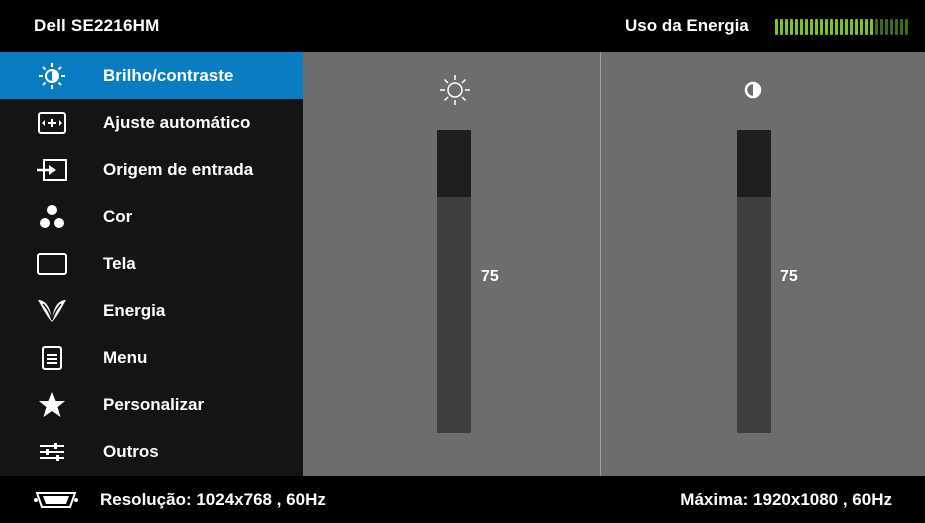  Describe the element at coordinates (789, 276) in the screenshot. I see `contrast-value: 75` at that location.